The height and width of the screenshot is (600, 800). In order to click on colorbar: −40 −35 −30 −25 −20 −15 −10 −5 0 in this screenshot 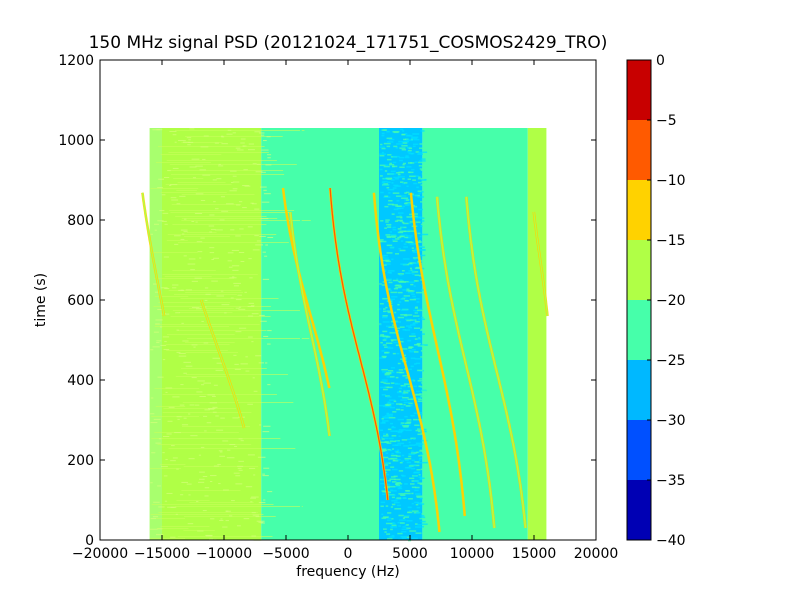, I will do `click(656, 301)`.